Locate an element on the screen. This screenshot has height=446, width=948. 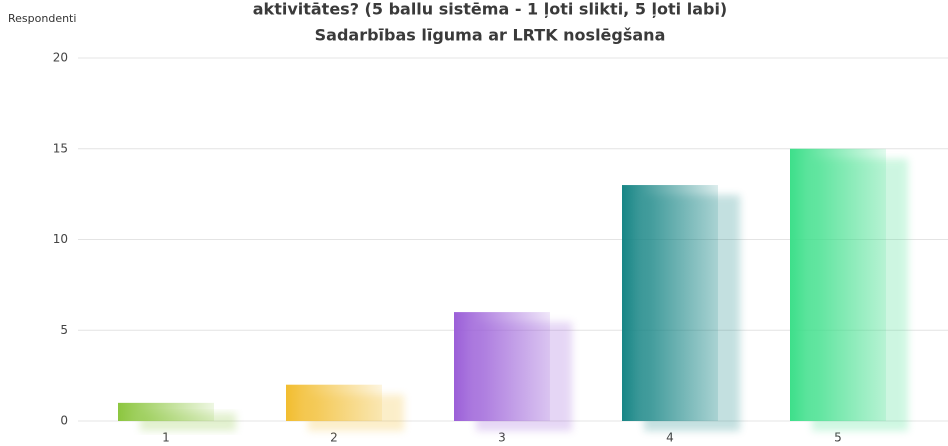
y-tick-label: 5 is located at coordinates (64, 330).